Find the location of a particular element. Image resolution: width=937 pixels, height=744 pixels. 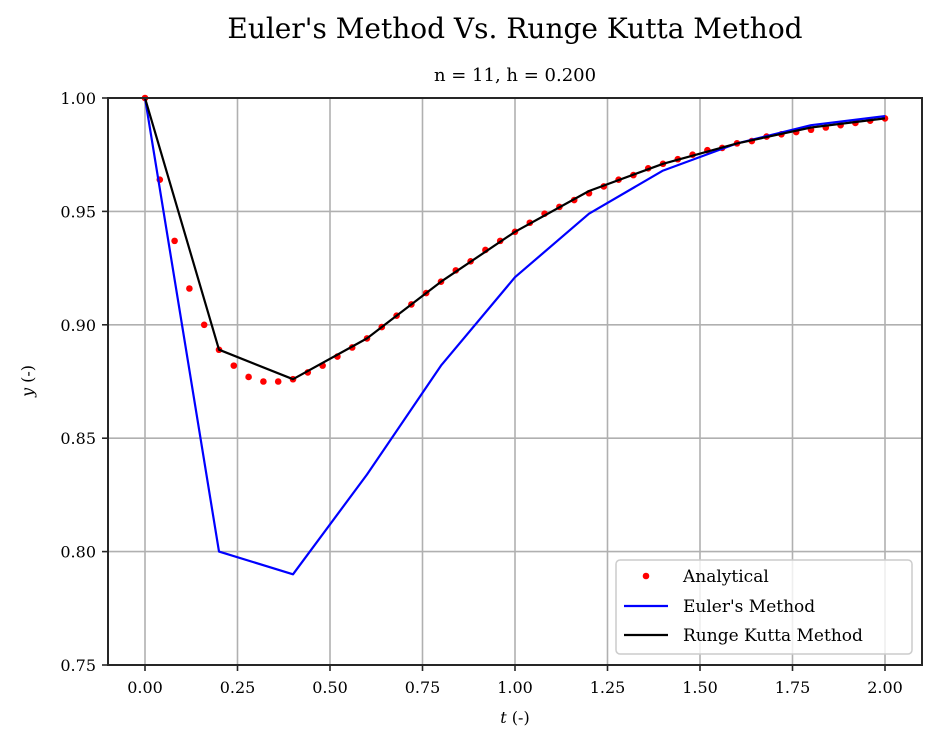

legend-item-euler: Euler's Method is located at coordinates (749, 607).